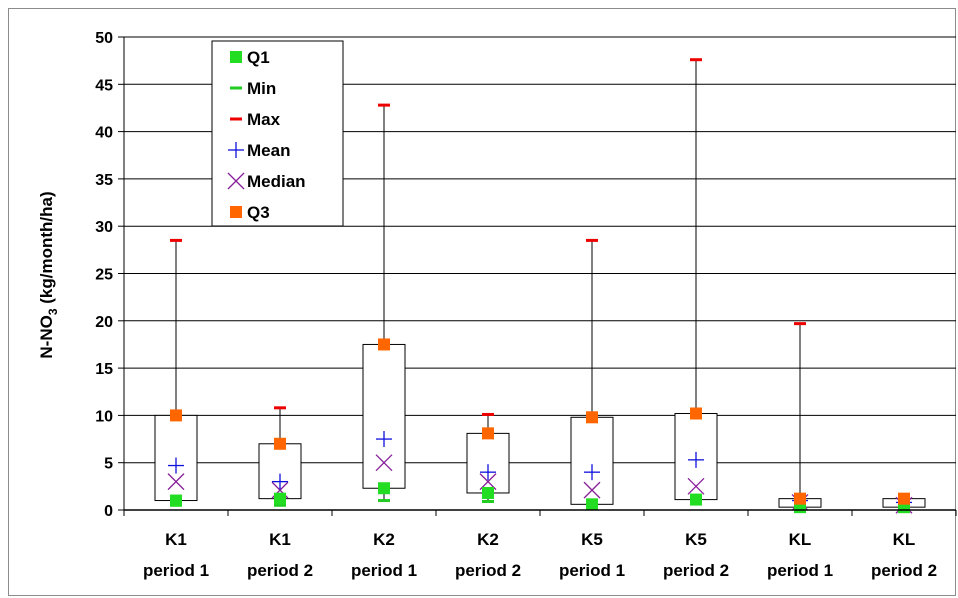 This screenshot has width=958, height=598. Describe the element at coordinates (104, 369) in the screenshot. I see `y-tick-label: 15` at that location.